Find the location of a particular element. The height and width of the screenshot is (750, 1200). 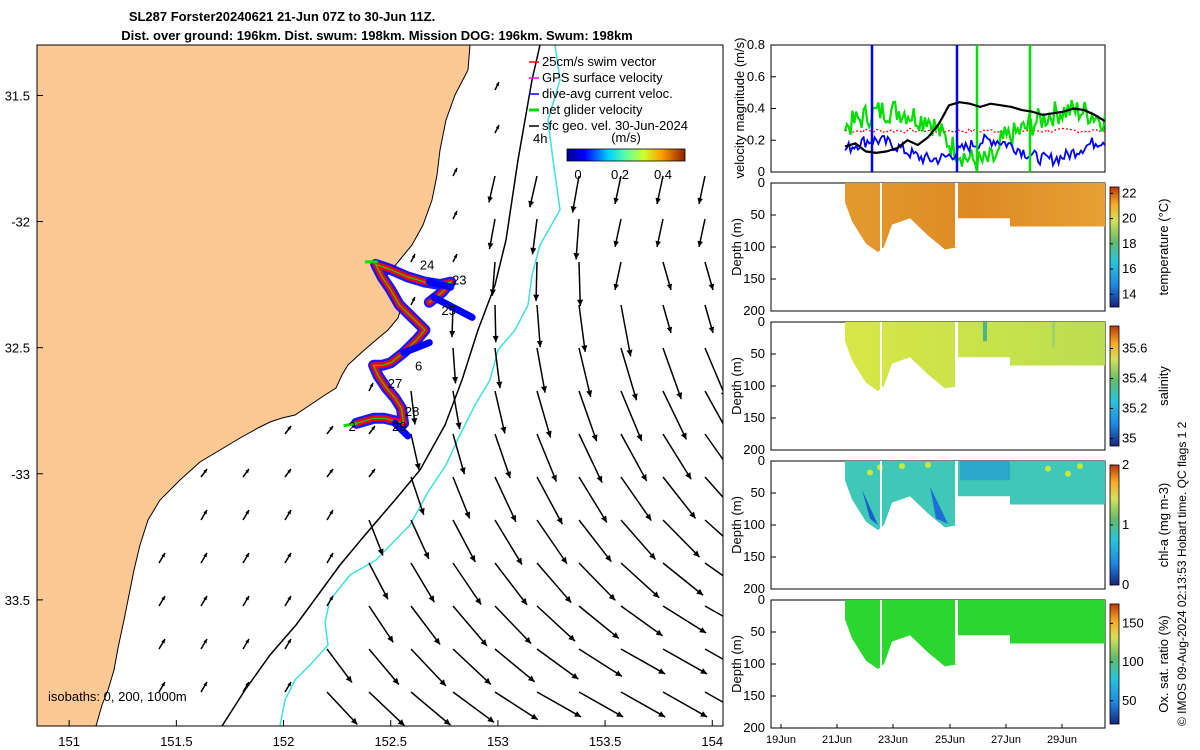

section-colorbar-tick-label: 16 is located at coordinates (1129, 268).